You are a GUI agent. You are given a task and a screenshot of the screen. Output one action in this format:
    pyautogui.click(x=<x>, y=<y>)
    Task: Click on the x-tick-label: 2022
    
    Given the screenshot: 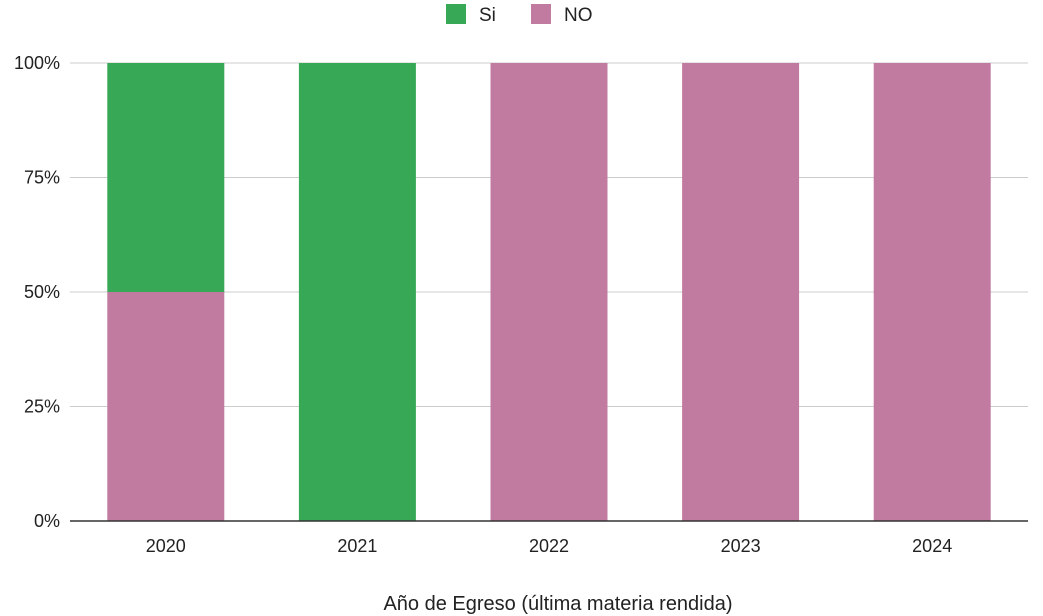 What is the action you would take?
    pyautogui.click(x=549, y=546)
    